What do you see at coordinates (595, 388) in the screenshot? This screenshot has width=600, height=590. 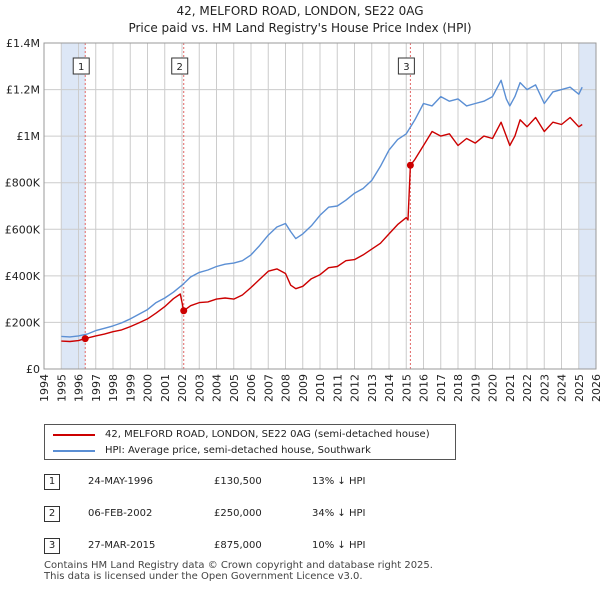 I see `x-tick-label: 2026` at bounding box center [595, 388].